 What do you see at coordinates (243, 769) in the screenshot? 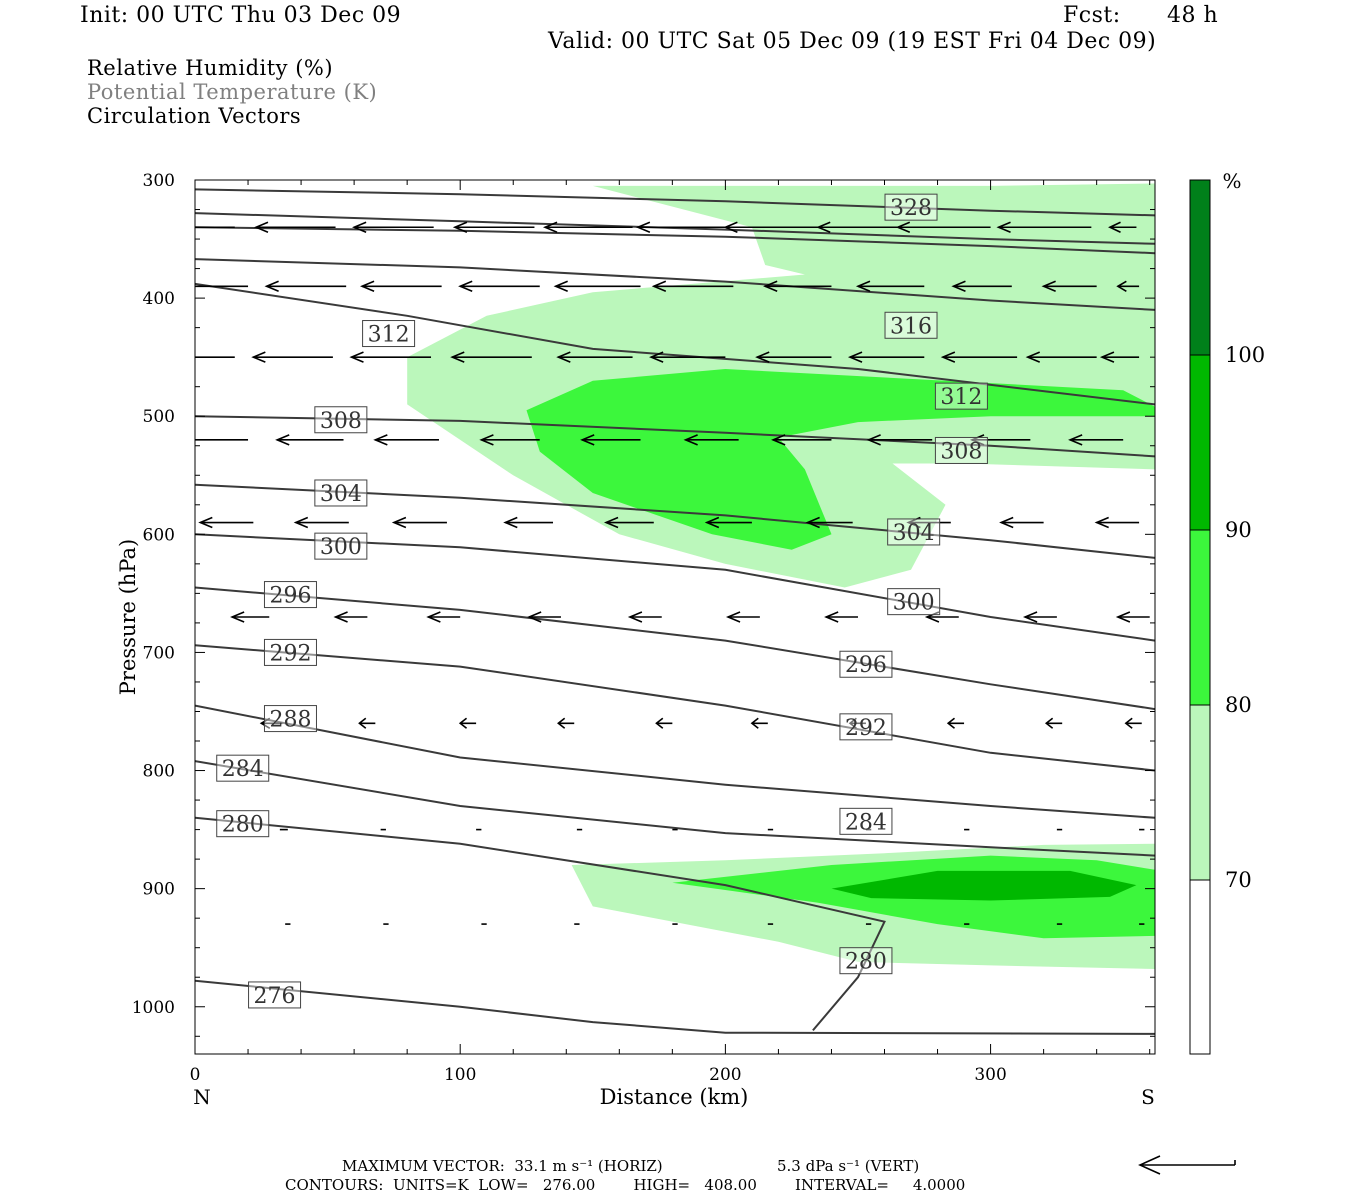
I see `contour-label: 284` at bounding box center [243, 769].